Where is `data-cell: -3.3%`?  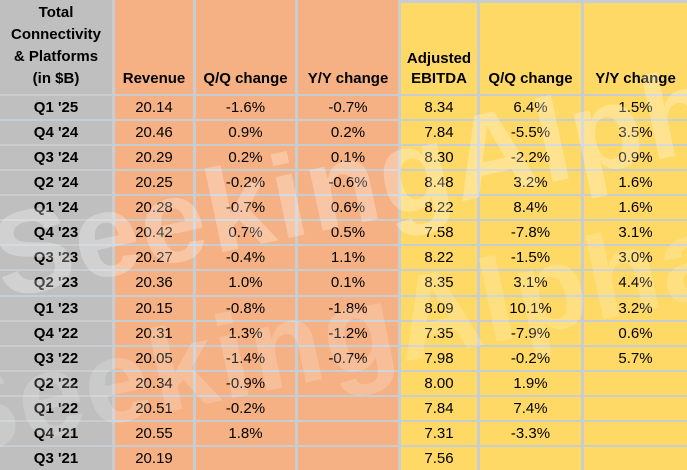 data-cell: -3.3% is located at coordinates (530, 433).